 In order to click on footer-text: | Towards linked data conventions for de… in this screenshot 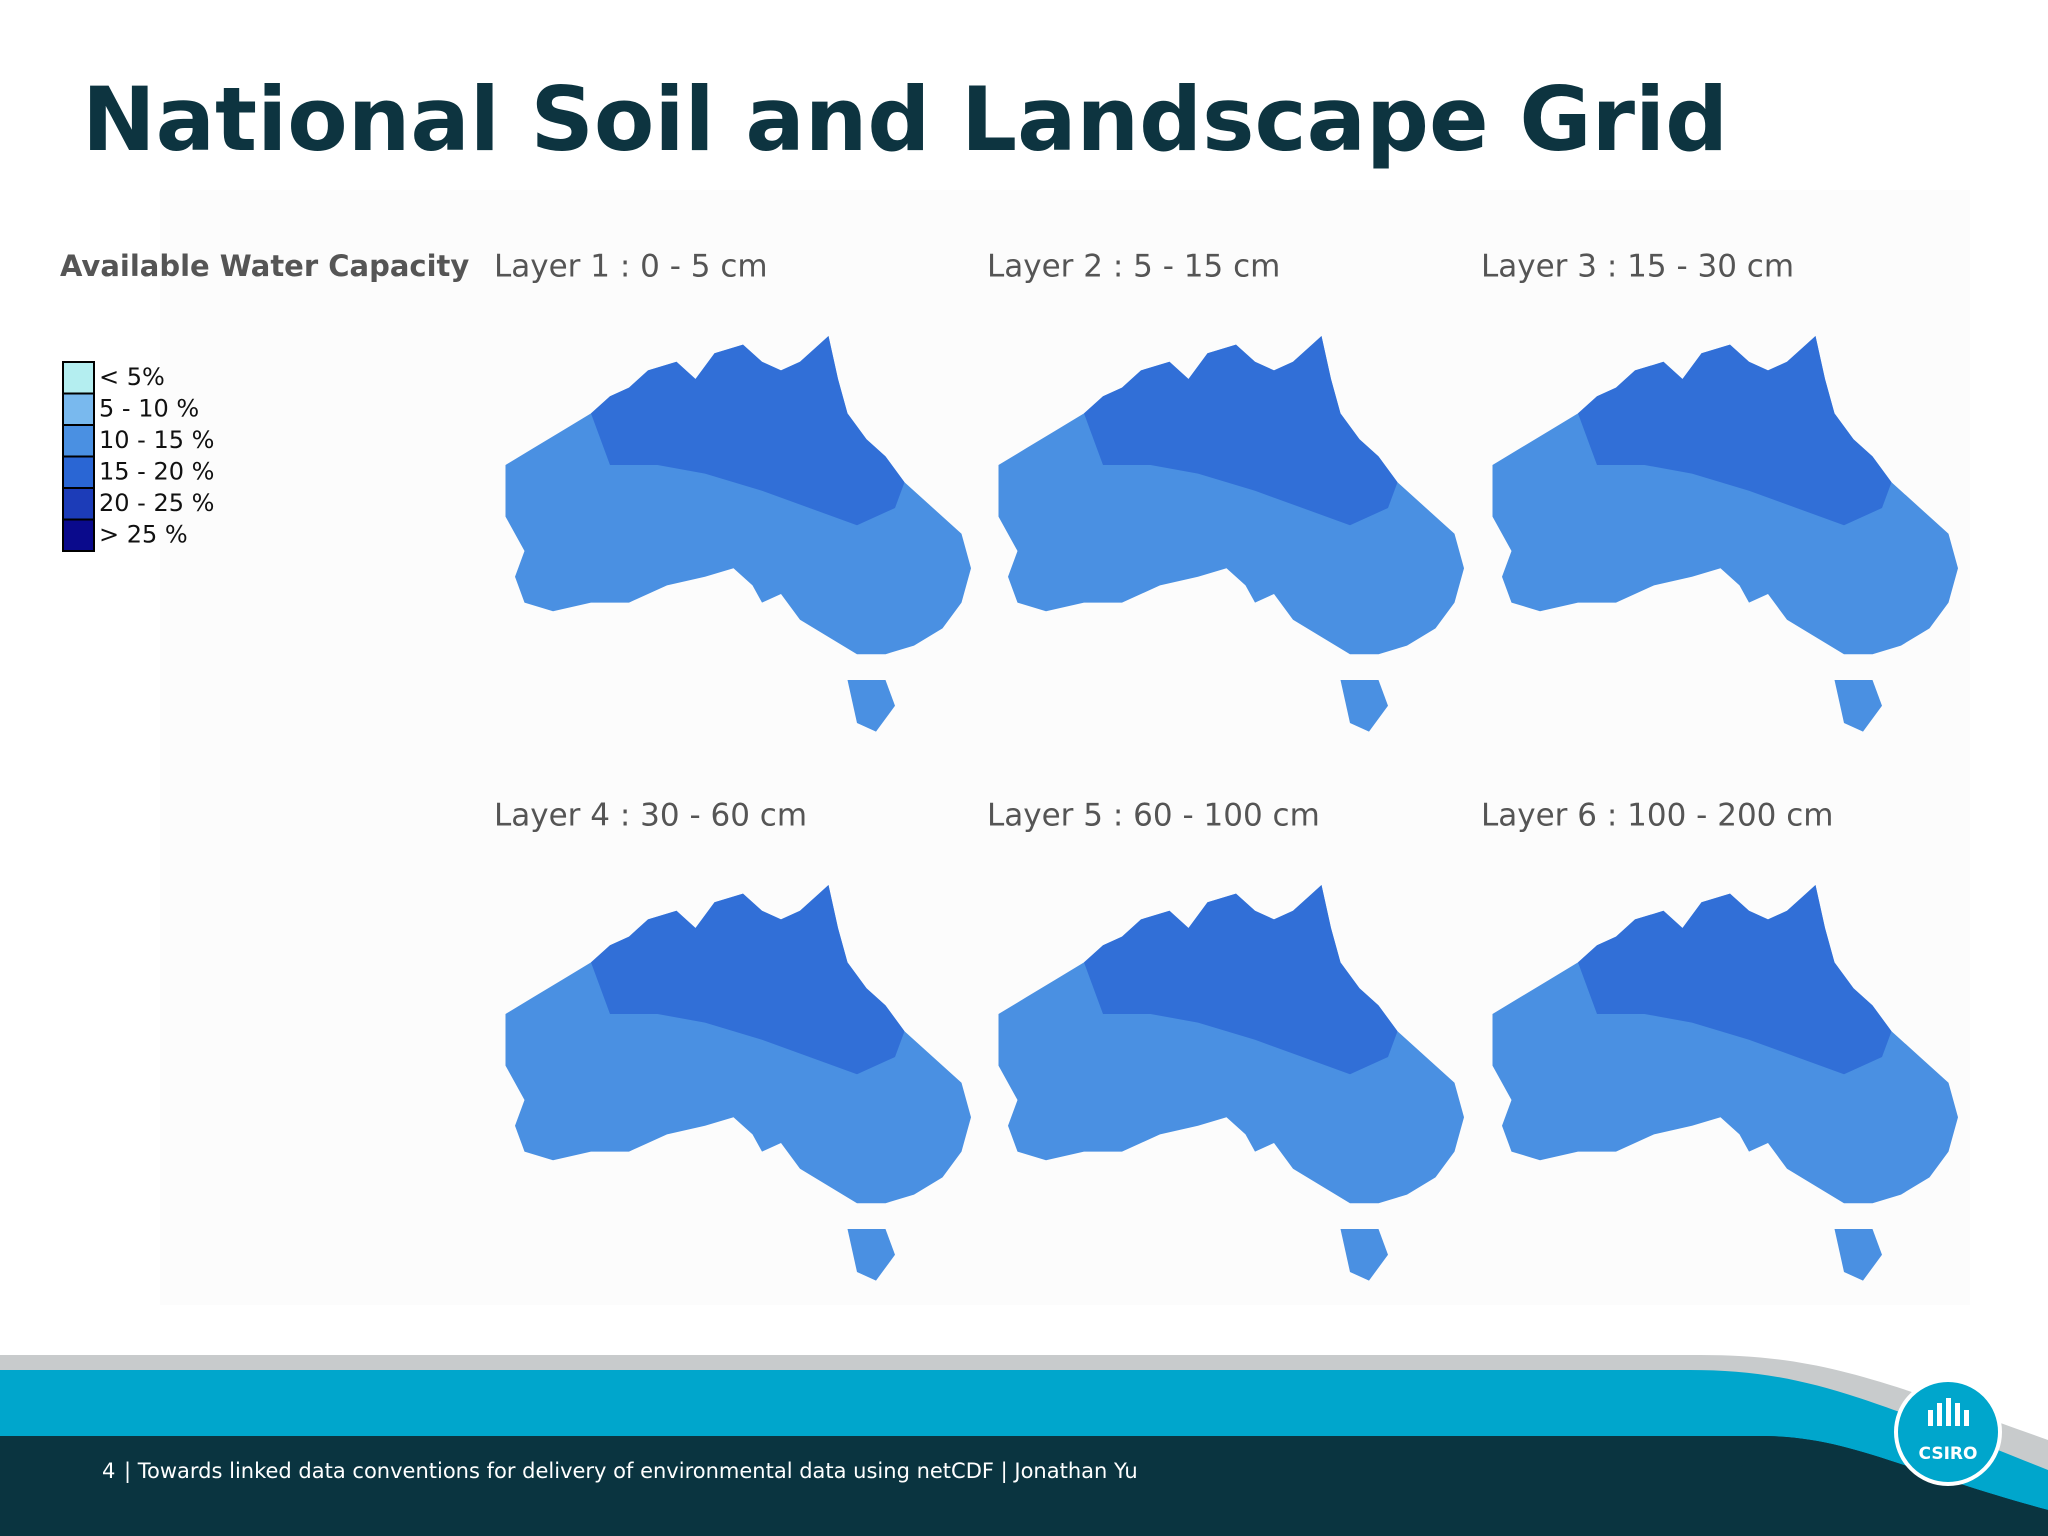, I will do `click(631, 1471)`.